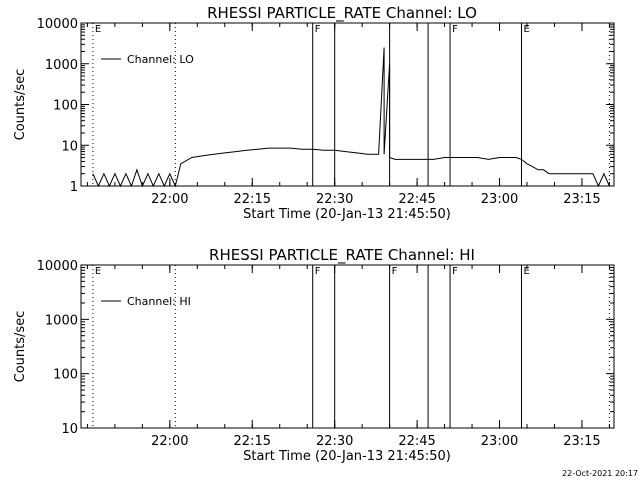 The width and height of the screenshot is (640, 480). What do you see at coordinates (342, 255) in the screenshot?
I see `chart-title: RHESSI PARTICLE_RATE Channel: HI` at bounding box center [342, 255].